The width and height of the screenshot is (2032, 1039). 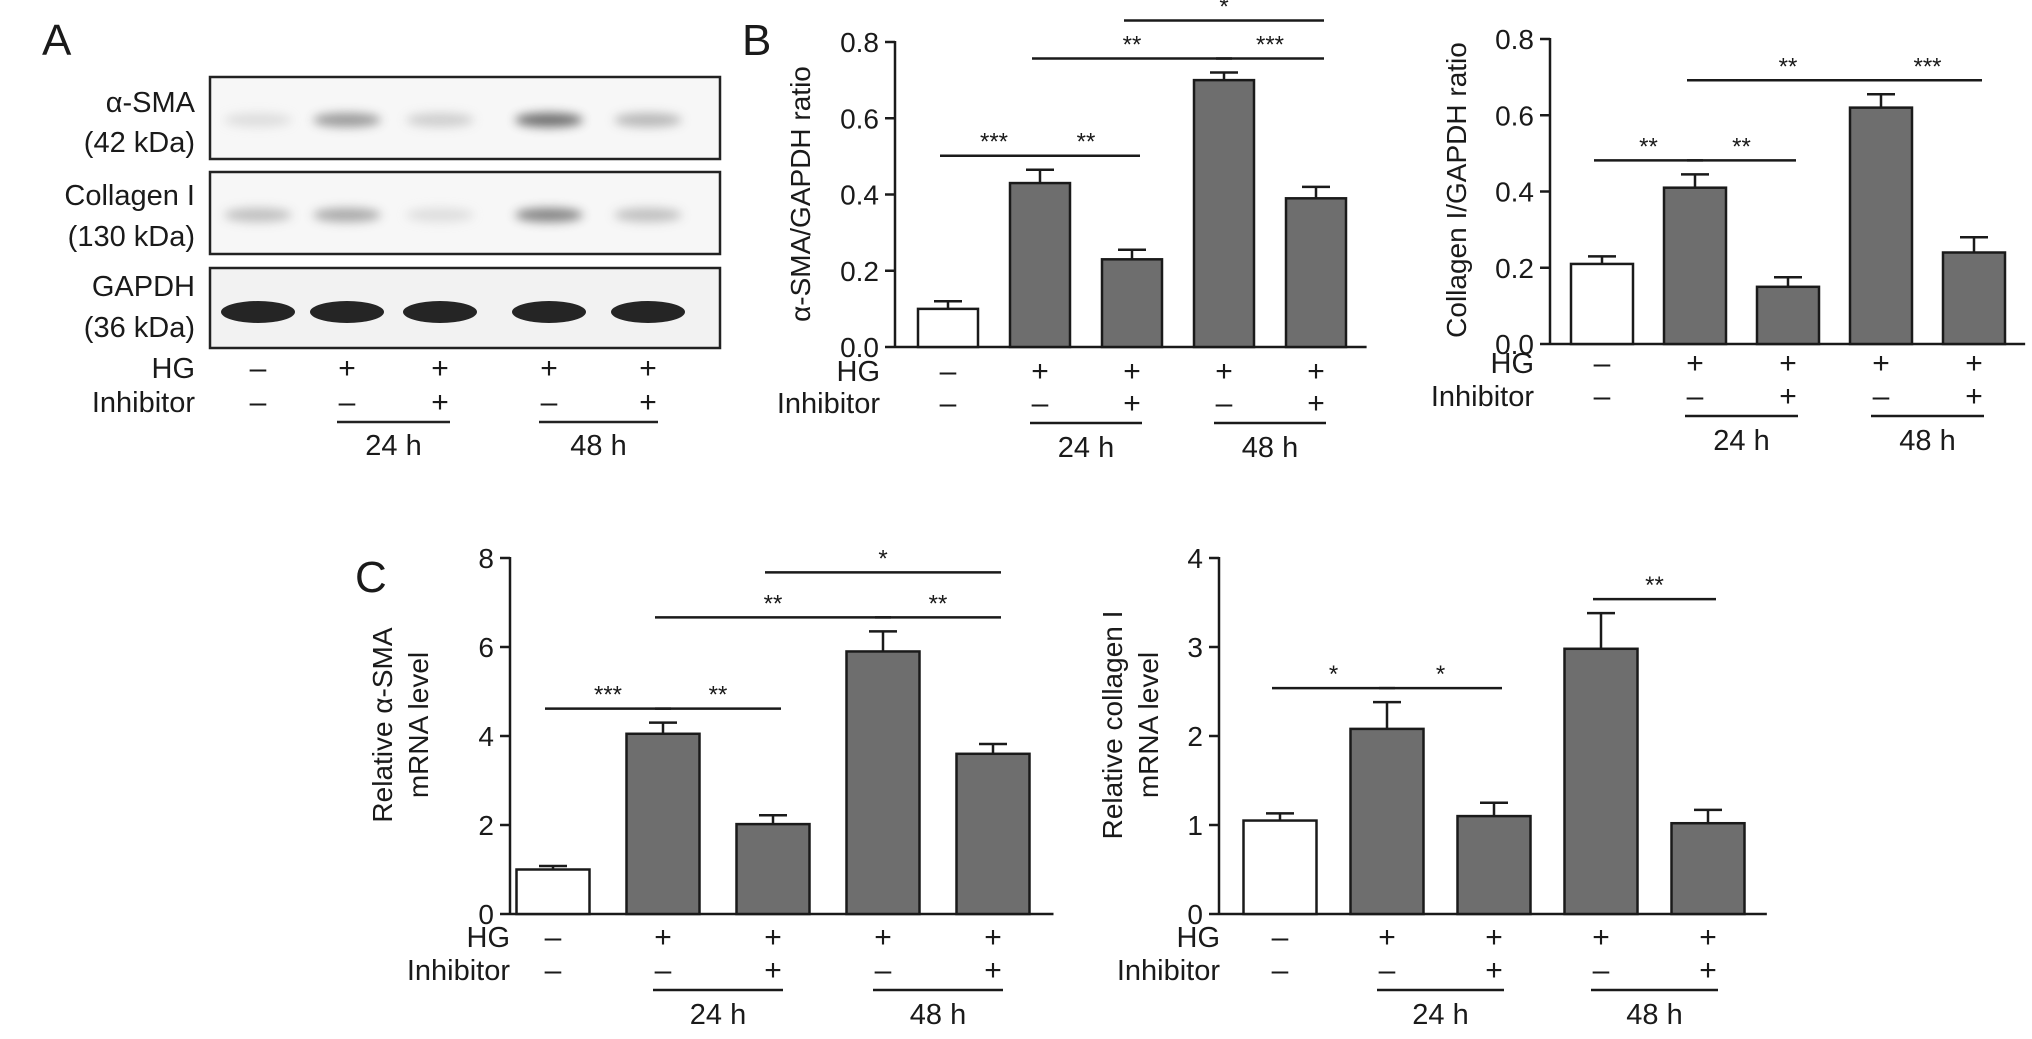 I want to click on y-axis-label: Relative α-SMA mRNA level, so click(x=400, y=724).